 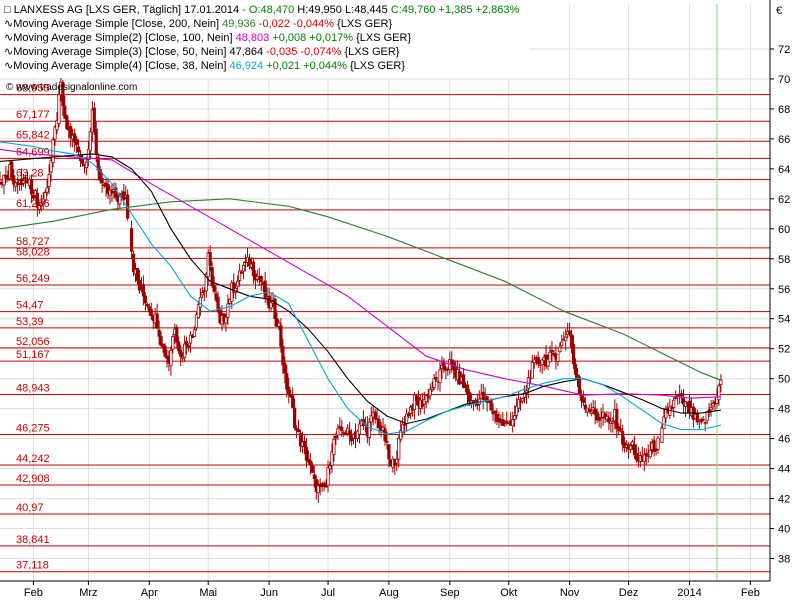 What do you see at coordinates (71, 87) in the screenshot?
I see `watermark: © www.tradesignalonline.com` at bounding box center [71, 87].